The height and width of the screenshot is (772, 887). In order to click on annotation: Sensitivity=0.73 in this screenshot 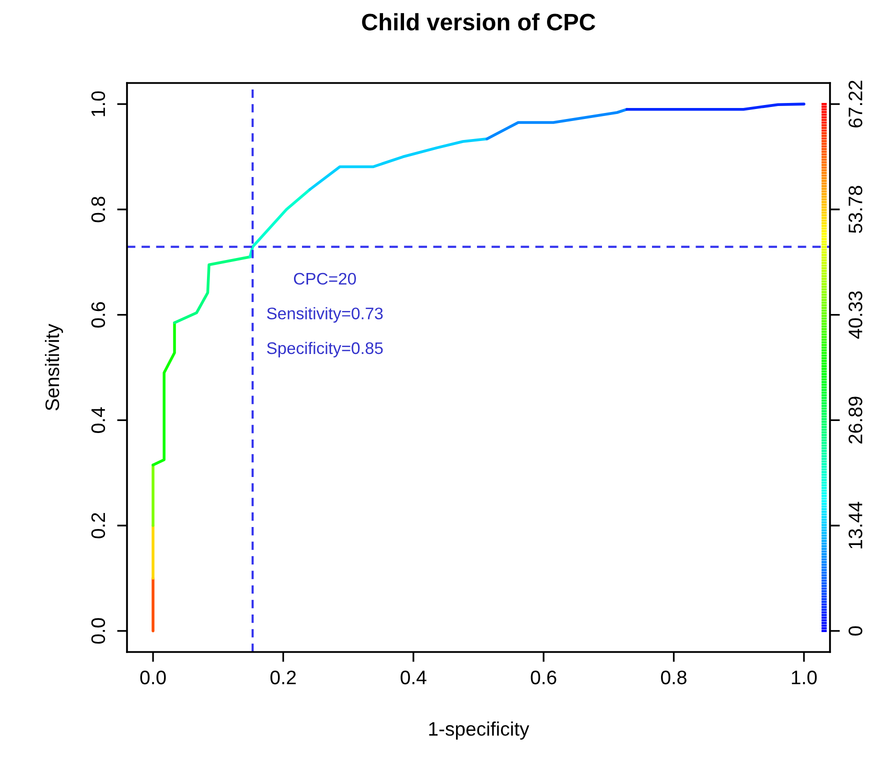, I will do `click(325, 315)`.